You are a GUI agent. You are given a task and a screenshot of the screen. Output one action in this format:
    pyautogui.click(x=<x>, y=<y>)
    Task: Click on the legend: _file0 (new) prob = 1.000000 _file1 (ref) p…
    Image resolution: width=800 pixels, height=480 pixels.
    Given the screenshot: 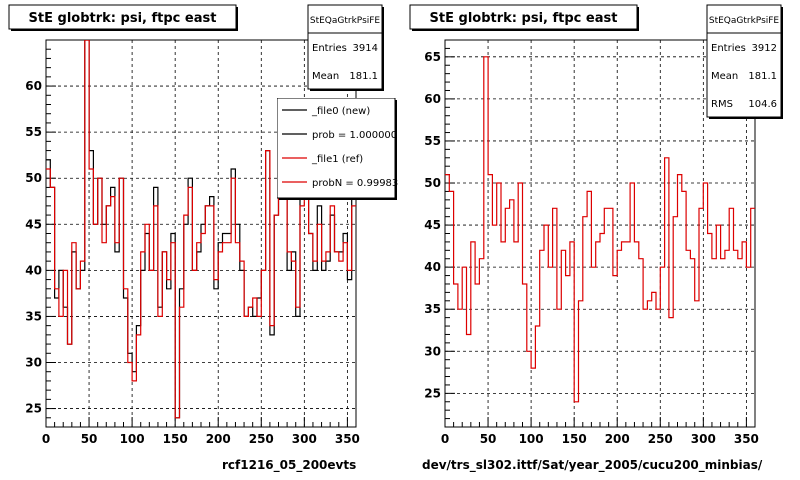 What is the action you would take?
    pyautogui.click(x=337, y=149)
    